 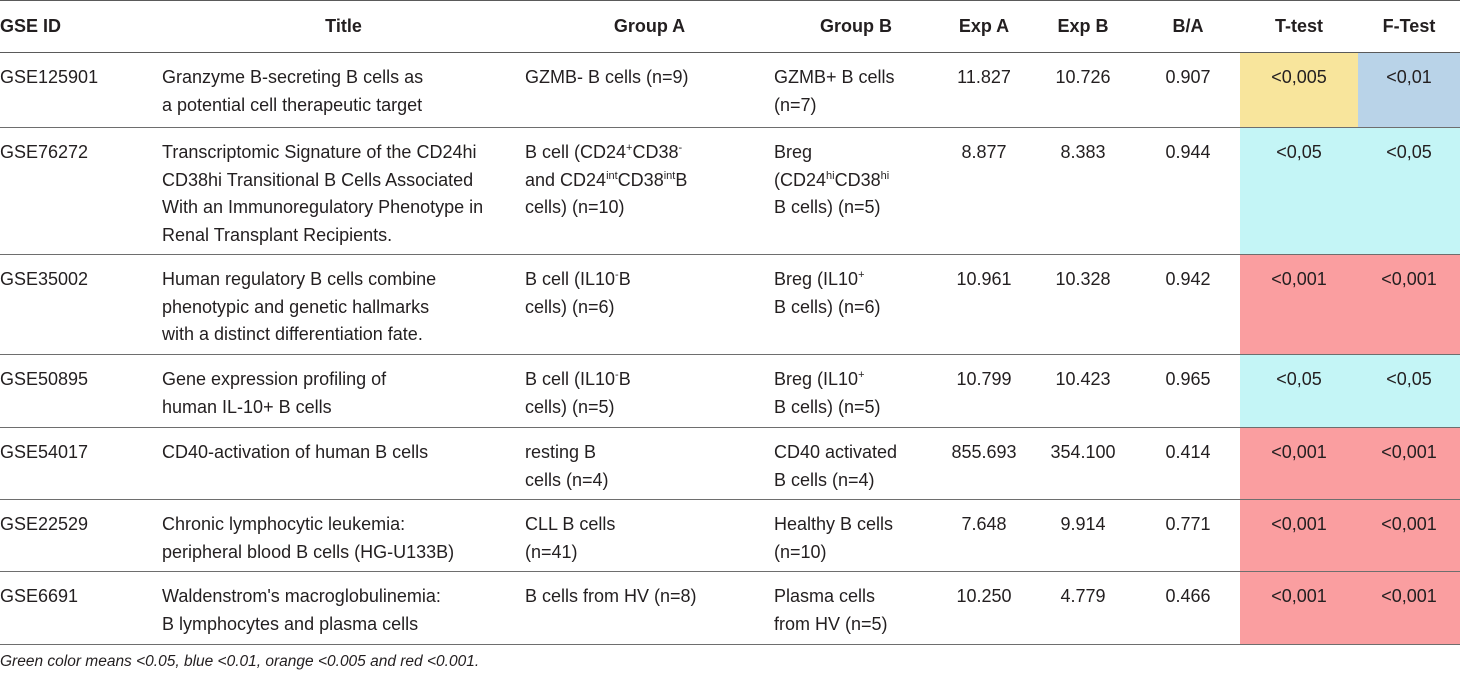 What do you see at coordinates (827, 406) in the screenshot?
I see `text-segment: B cells) (n=5)` at bounding box center [827, 406].